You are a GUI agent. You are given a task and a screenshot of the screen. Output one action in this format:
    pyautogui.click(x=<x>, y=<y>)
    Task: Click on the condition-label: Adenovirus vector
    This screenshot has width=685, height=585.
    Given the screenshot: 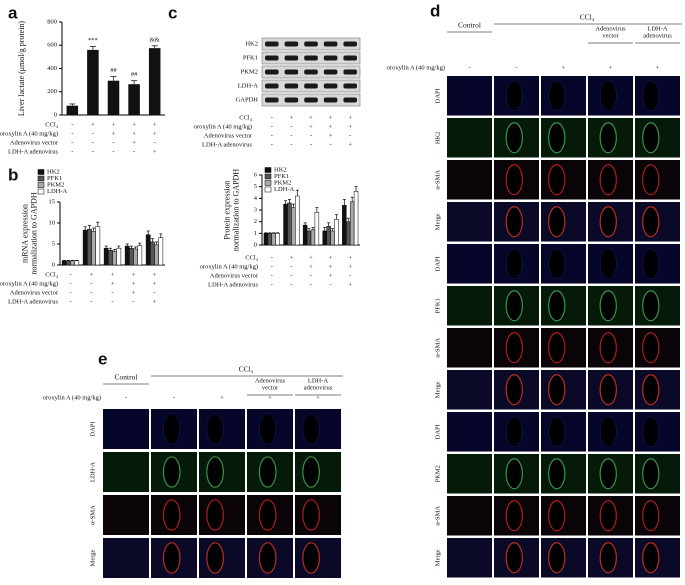 What is the action you would take?
    pyautogui.click(x=34, y=292)
    